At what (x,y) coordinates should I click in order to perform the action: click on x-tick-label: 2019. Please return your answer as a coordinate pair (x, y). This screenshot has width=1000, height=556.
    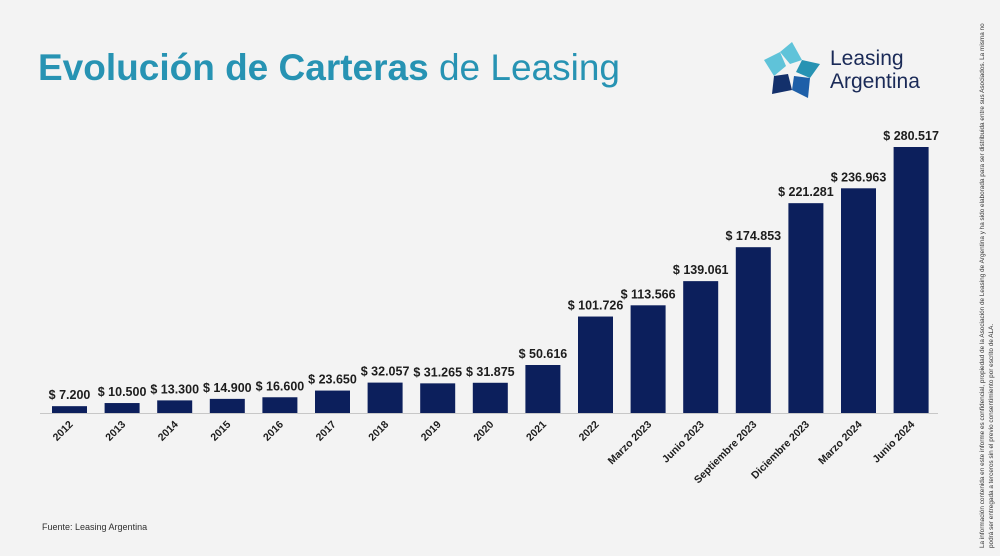
    Looking at the image, I should click on (431, 431).